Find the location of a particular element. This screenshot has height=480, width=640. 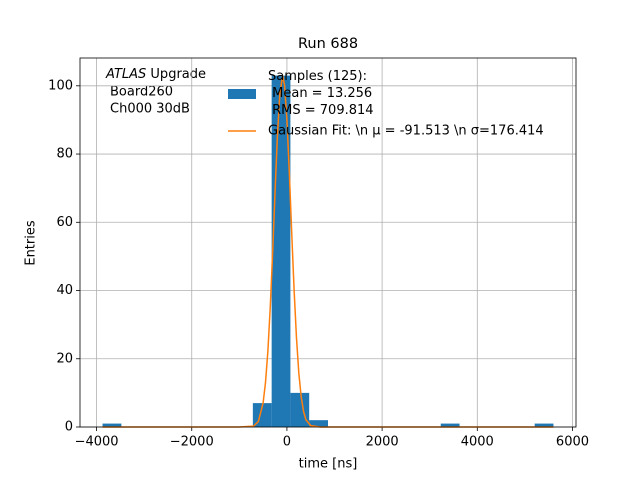

y-tick-label: 60 is located at coordinates (64, 222).